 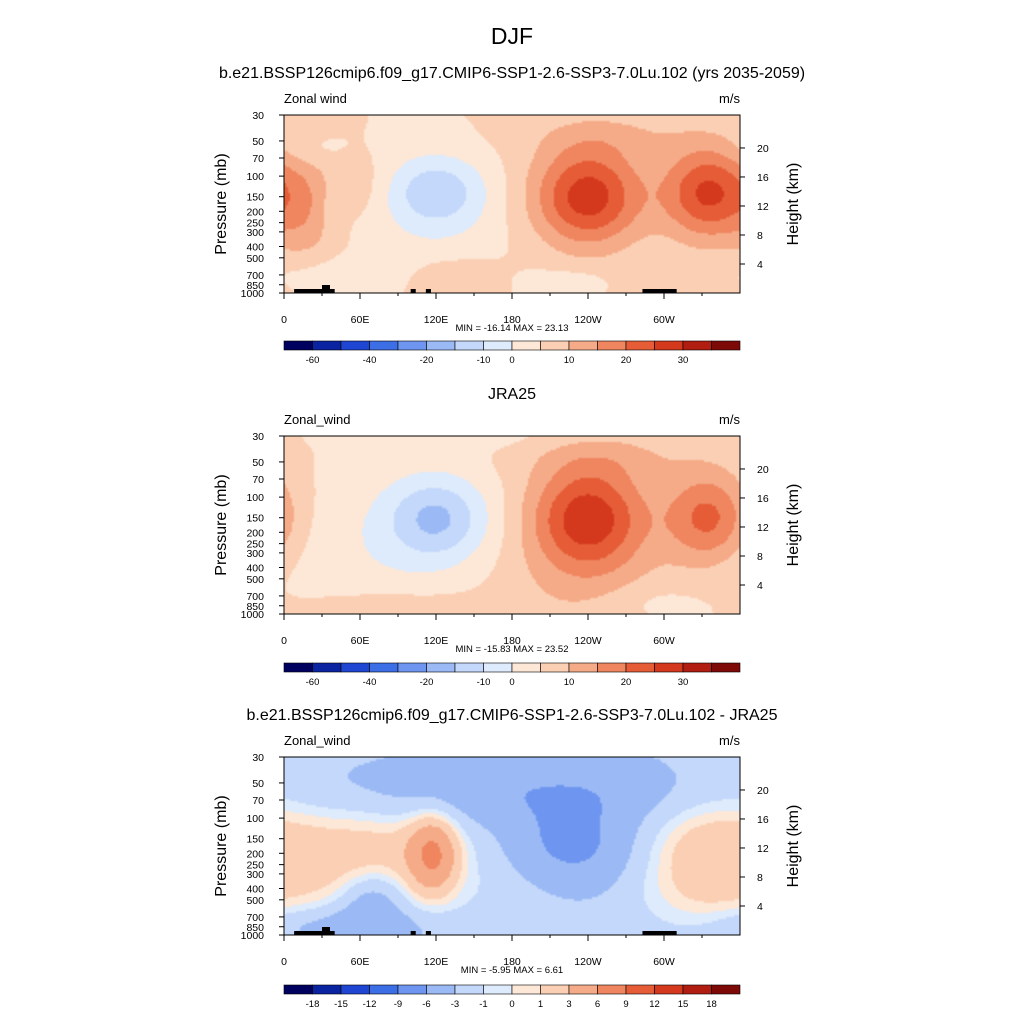 I want to click on colorbar-tick-label: -3, so click(x=455, y=1004).